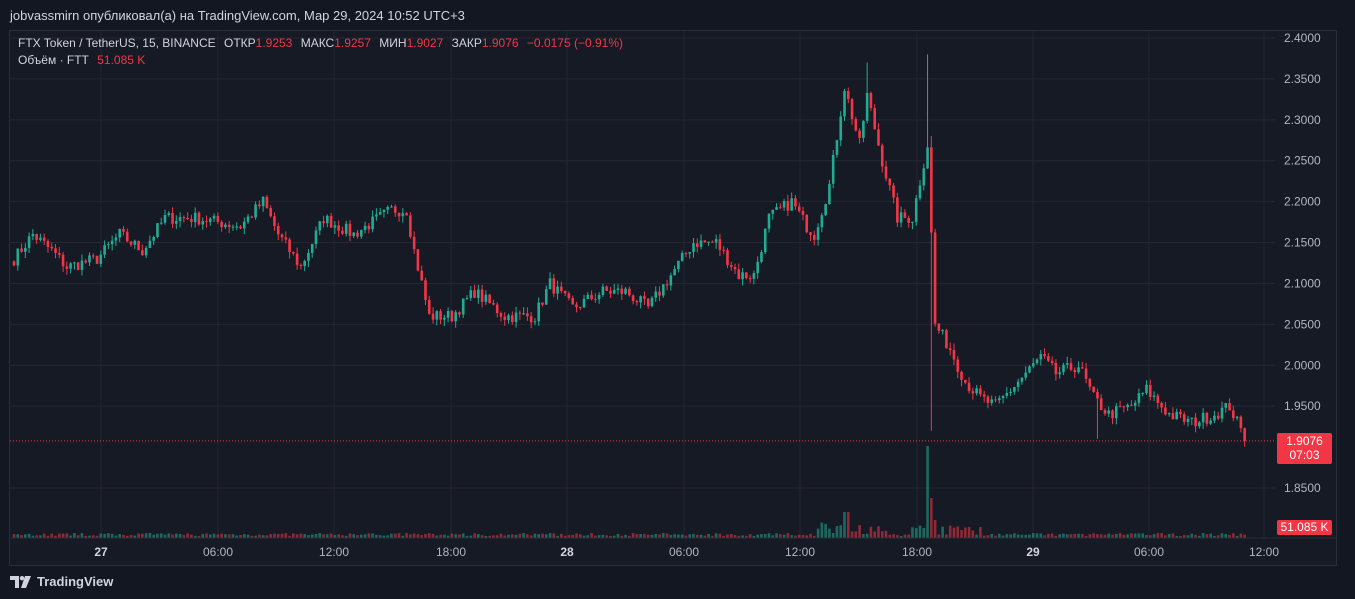  Describe the element at coordinates (117, 43) in the screenshot. I see `symbol-title: FTX Token / TetherUS, 15, BINANCE` at that location.